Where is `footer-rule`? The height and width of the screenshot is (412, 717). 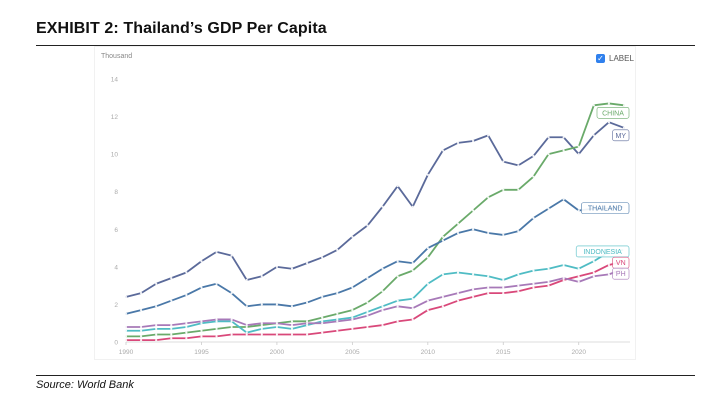
footer-rule is located at coordinates (365, 375).